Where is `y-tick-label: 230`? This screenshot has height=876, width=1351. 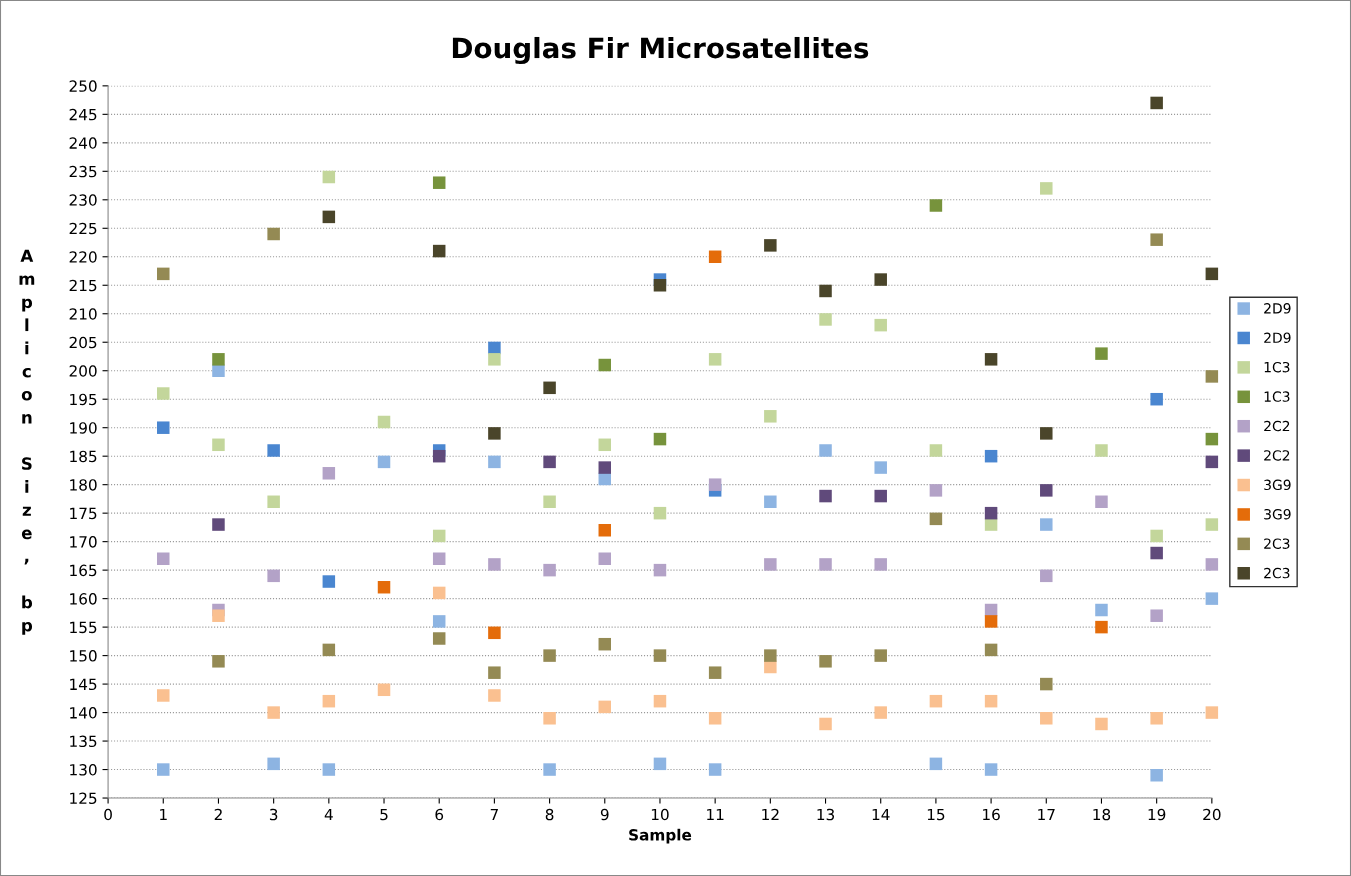 y-tick-label: 230 is located at coordinates (83, 200).